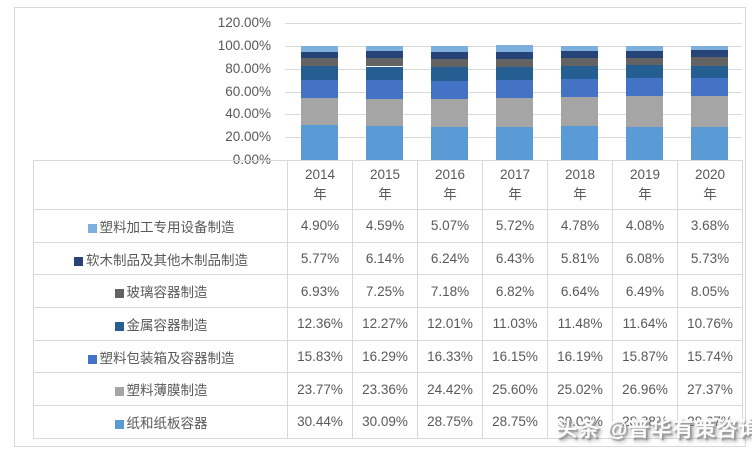  Describe the element at coordinates (248, 114) in the screenshot. I see `y-axis-tick-label: 40.00%` at that location.